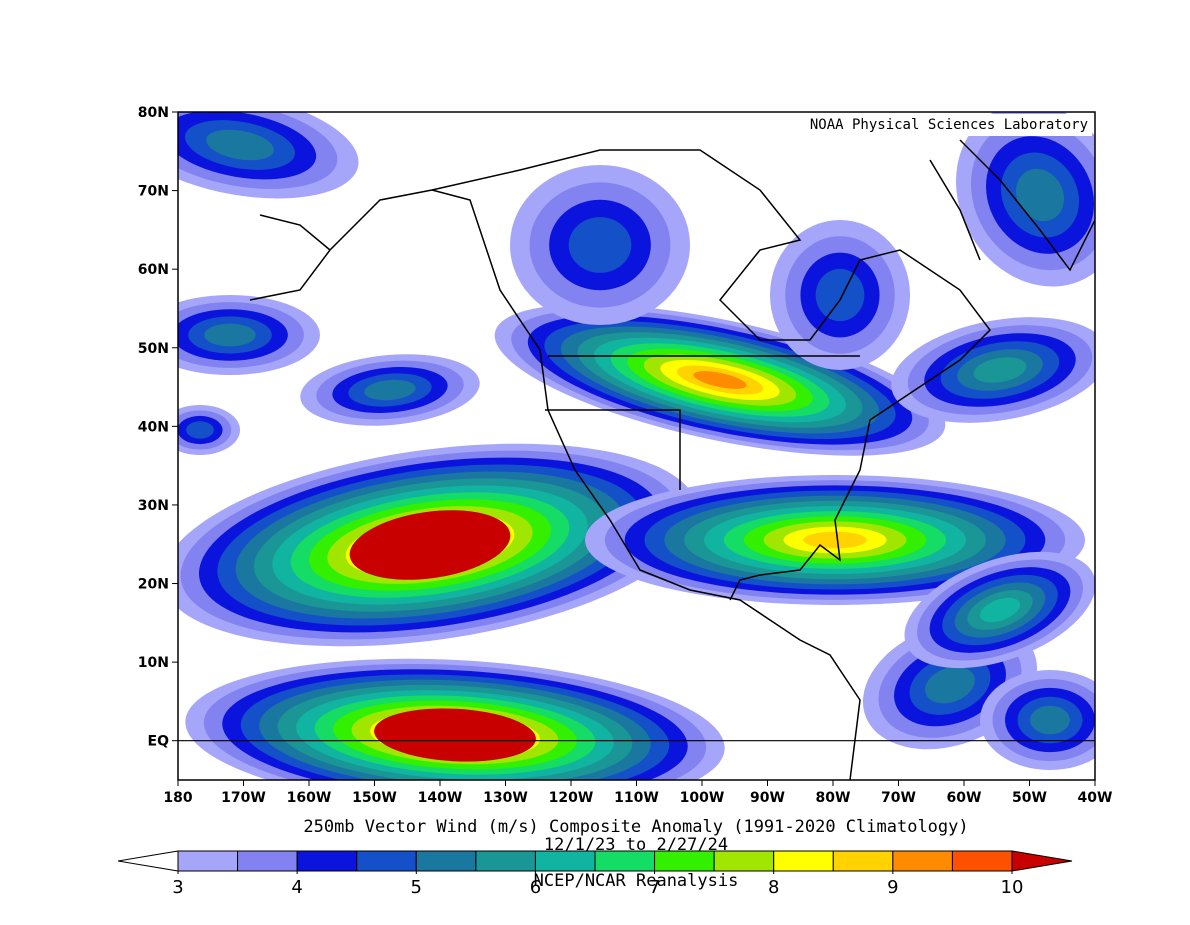 The image size is (1190, 925). I want to click on colorbar-under, so click(148, 861).